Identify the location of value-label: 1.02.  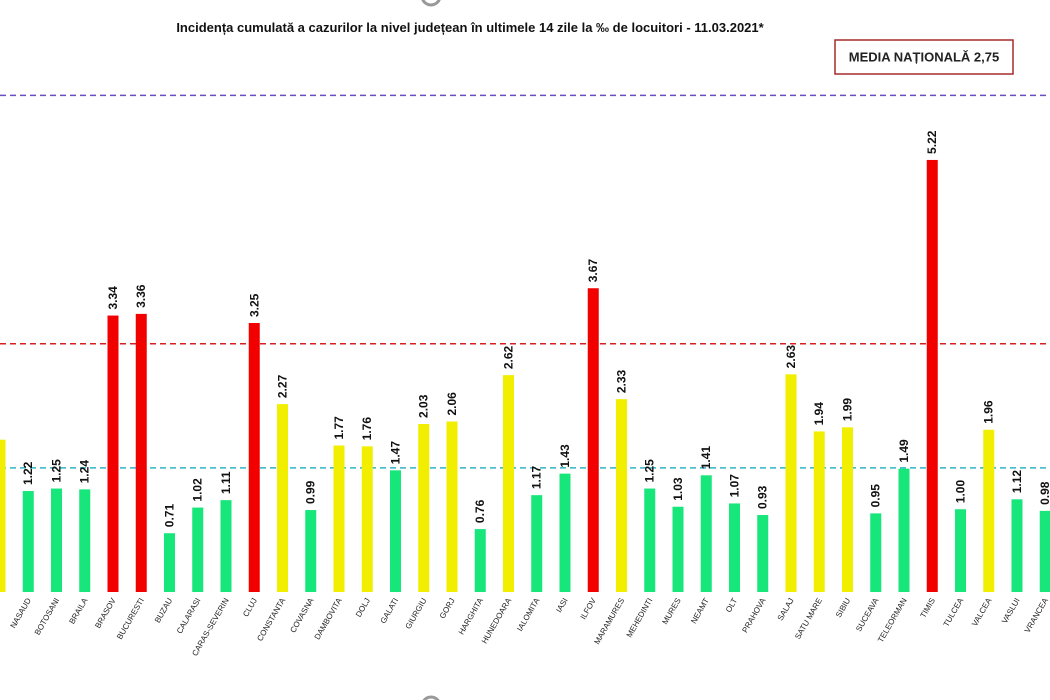
(198, 490).